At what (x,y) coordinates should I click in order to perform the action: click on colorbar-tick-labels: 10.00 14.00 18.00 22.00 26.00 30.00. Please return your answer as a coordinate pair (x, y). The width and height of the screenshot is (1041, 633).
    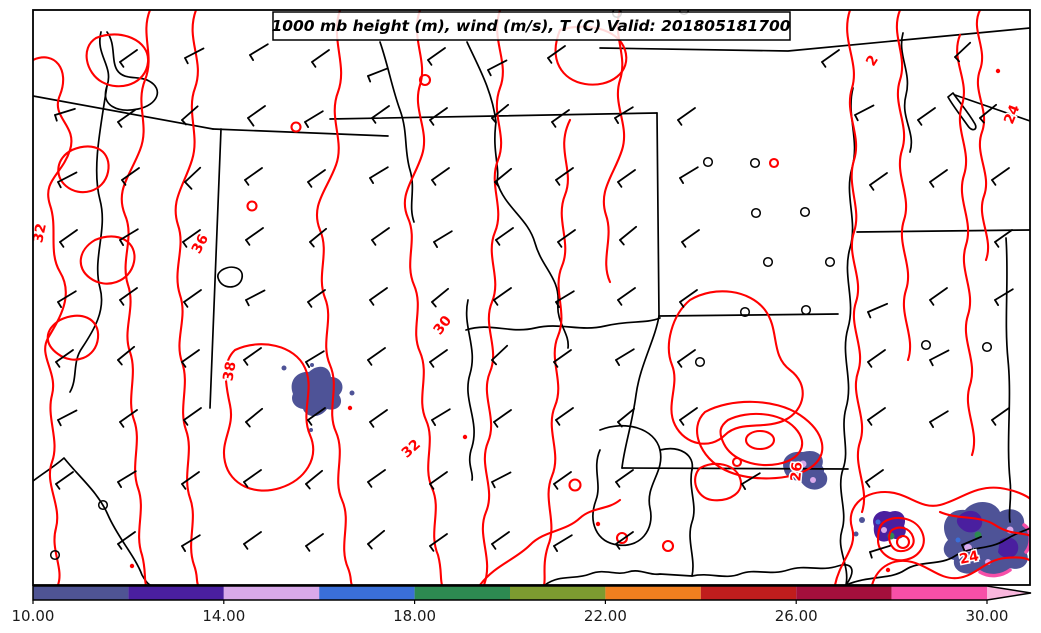
    Looking at the image, I should click on (510, 616).